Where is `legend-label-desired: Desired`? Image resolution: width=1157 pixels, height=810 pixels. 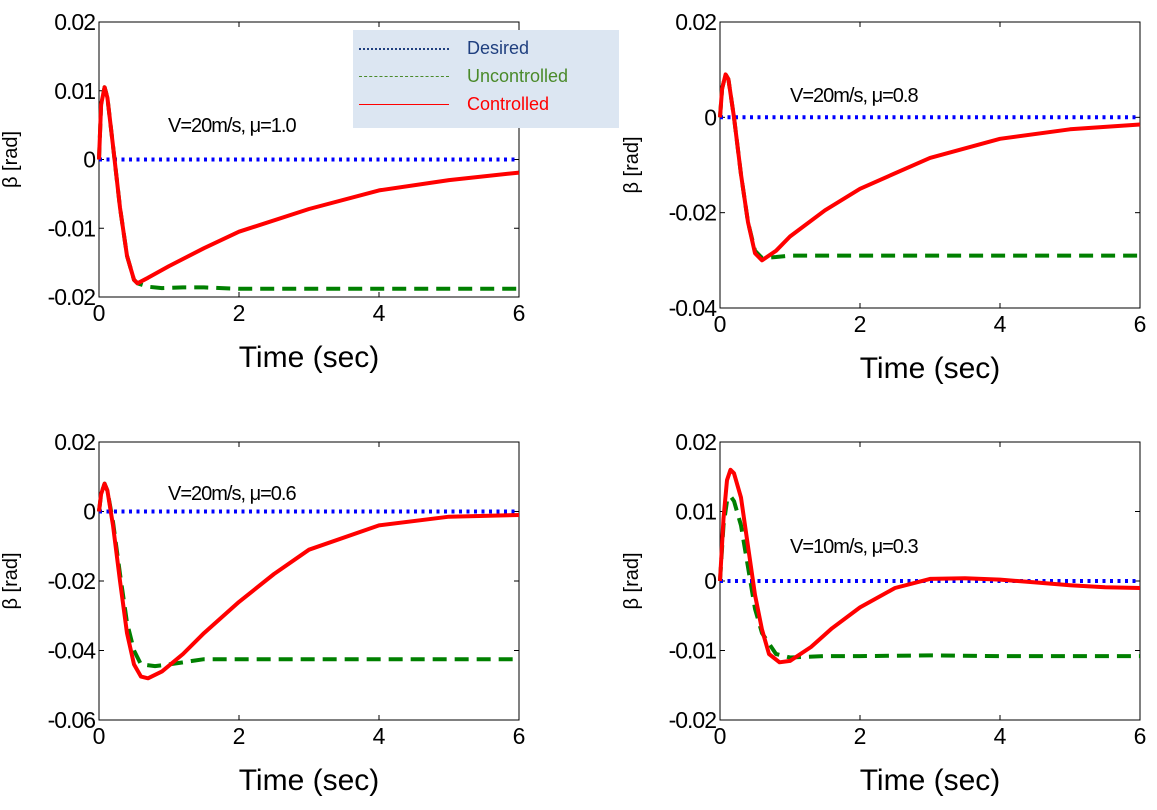 legend-label-desired: Desired is located at coordinates (498, 48).